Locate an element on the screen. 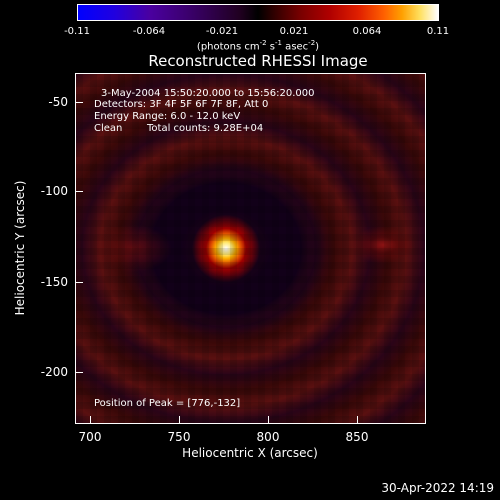 This screenshot has width=500, height=500. x-tick-label: 750 is located at coordinates (179, 437).